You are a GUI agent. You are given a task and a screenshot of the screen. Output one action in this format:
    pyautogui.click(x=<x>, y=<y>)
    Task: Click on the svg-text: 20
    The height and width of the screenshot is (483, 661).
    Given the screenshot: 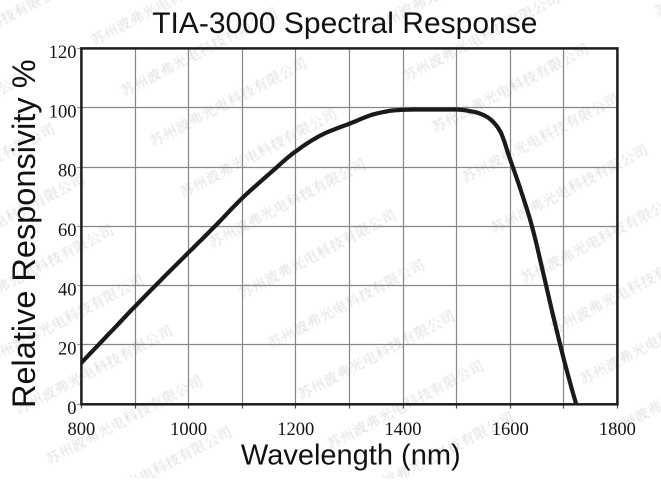 What is the action you would take?
    pyautogui.click(x=67, y=350)
    